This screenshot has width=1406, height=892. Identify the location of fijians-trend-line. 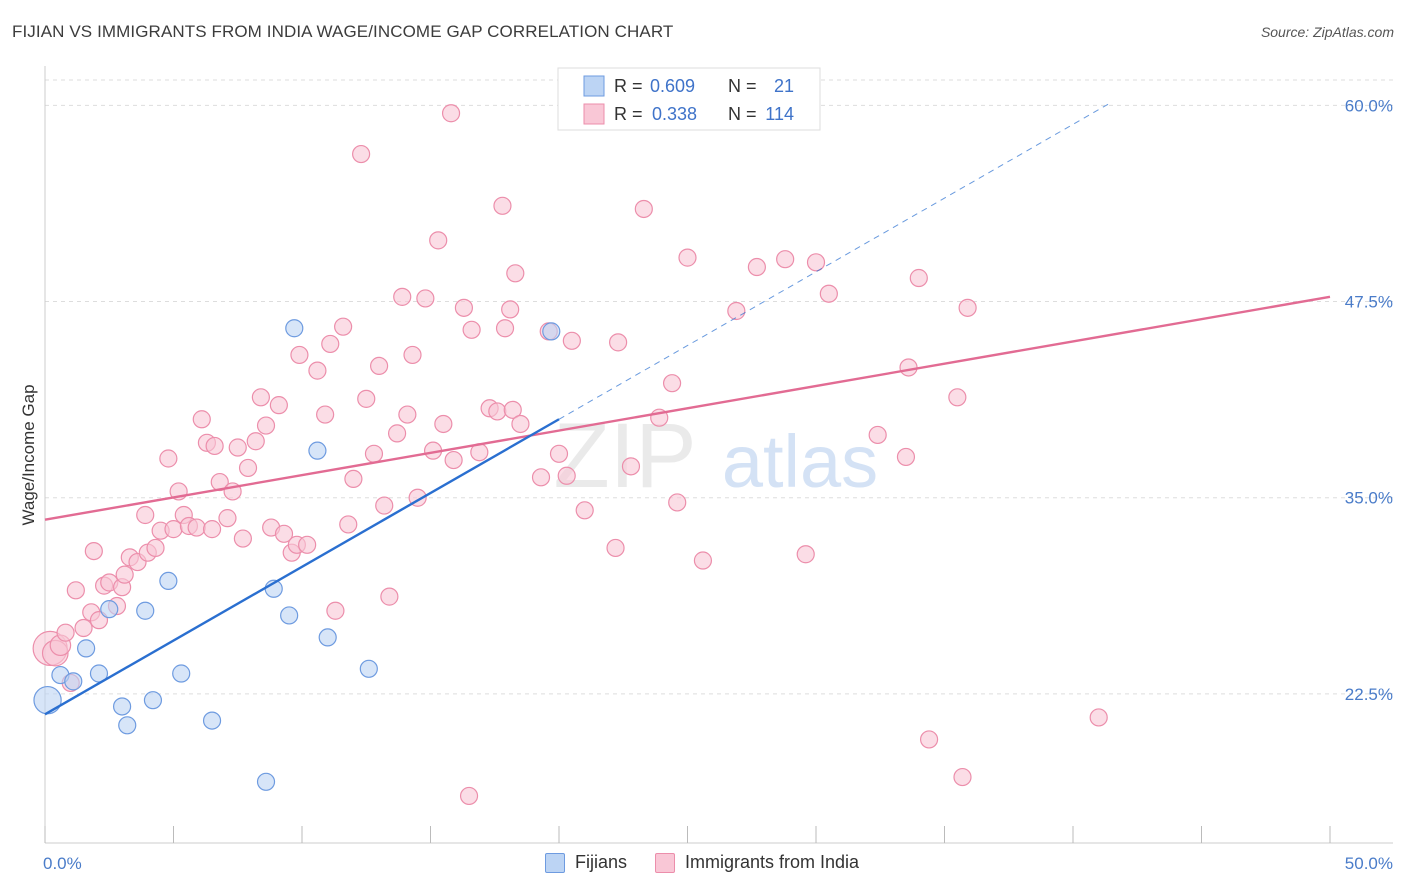
(302, 567).